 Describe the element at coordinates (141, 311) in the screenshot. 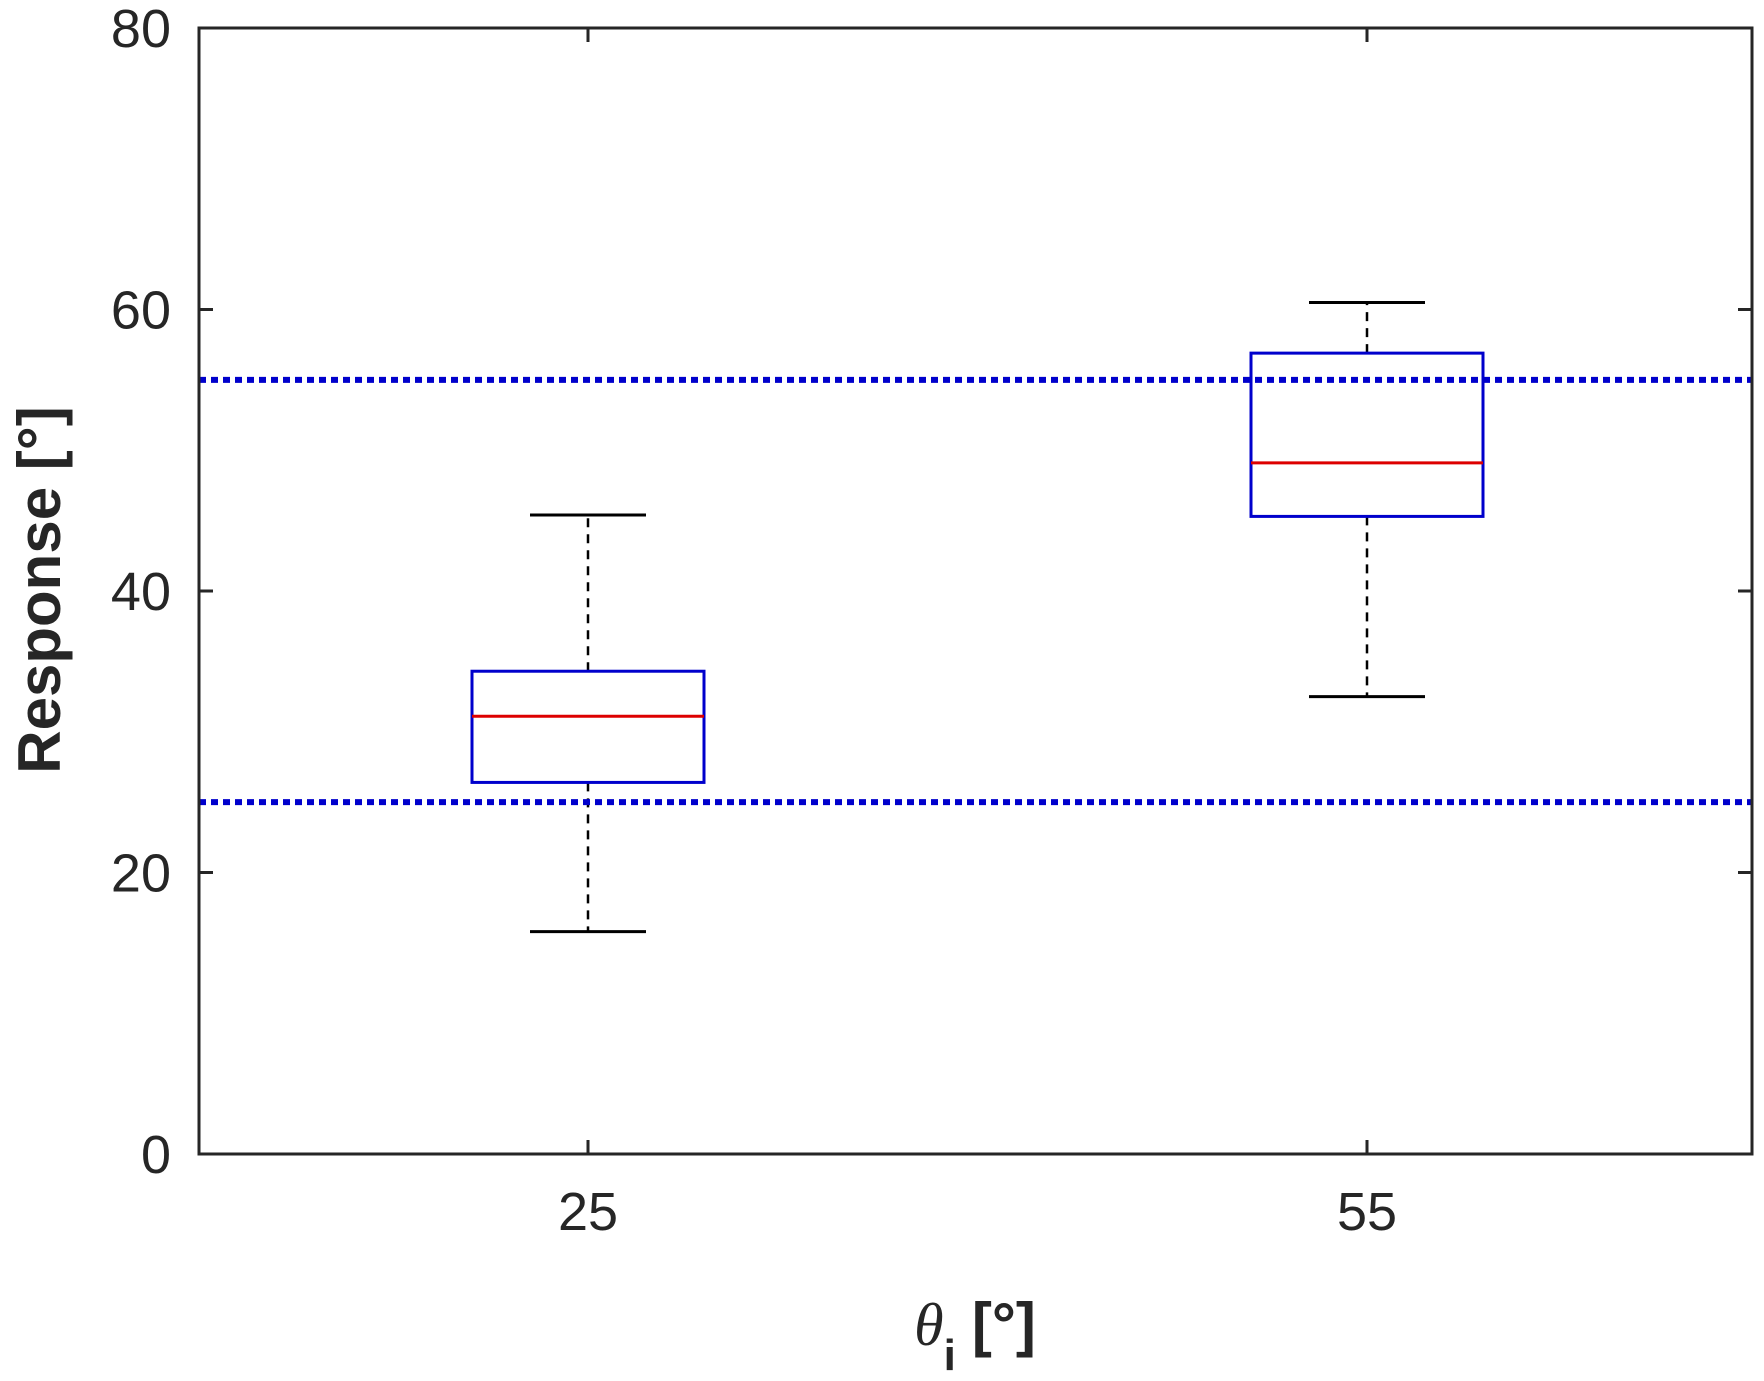

I see `y-tick-label: 60` at that location.